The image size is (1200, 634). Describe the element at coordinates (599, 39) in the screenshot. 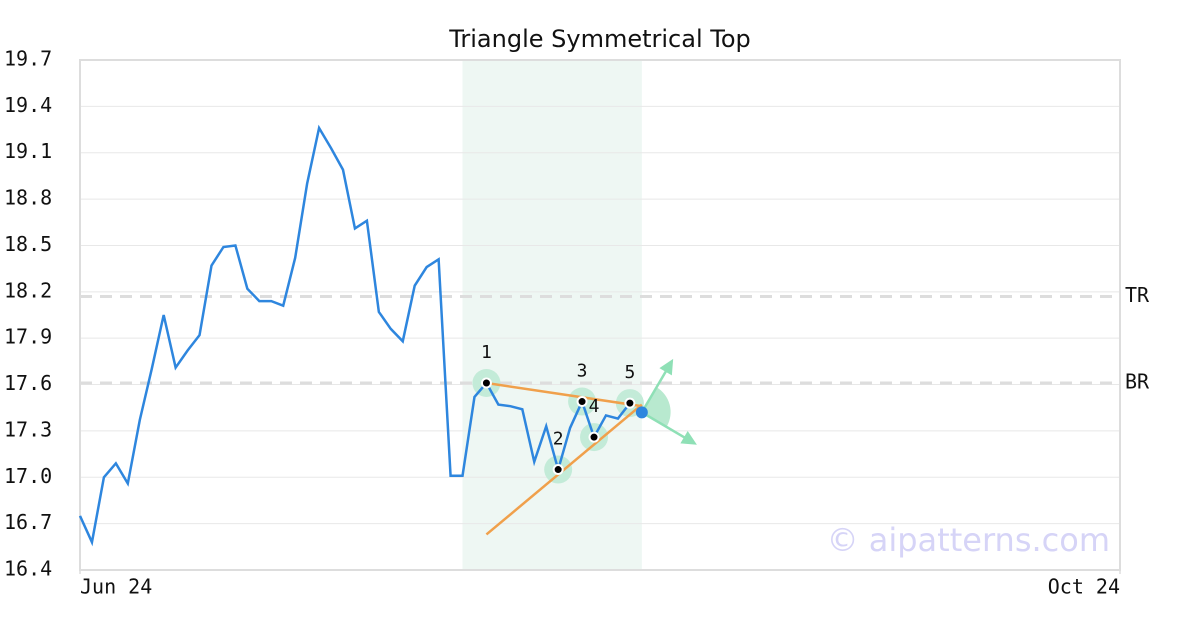

I see `chart-title: Triangle Symmetrical Top` at that location.